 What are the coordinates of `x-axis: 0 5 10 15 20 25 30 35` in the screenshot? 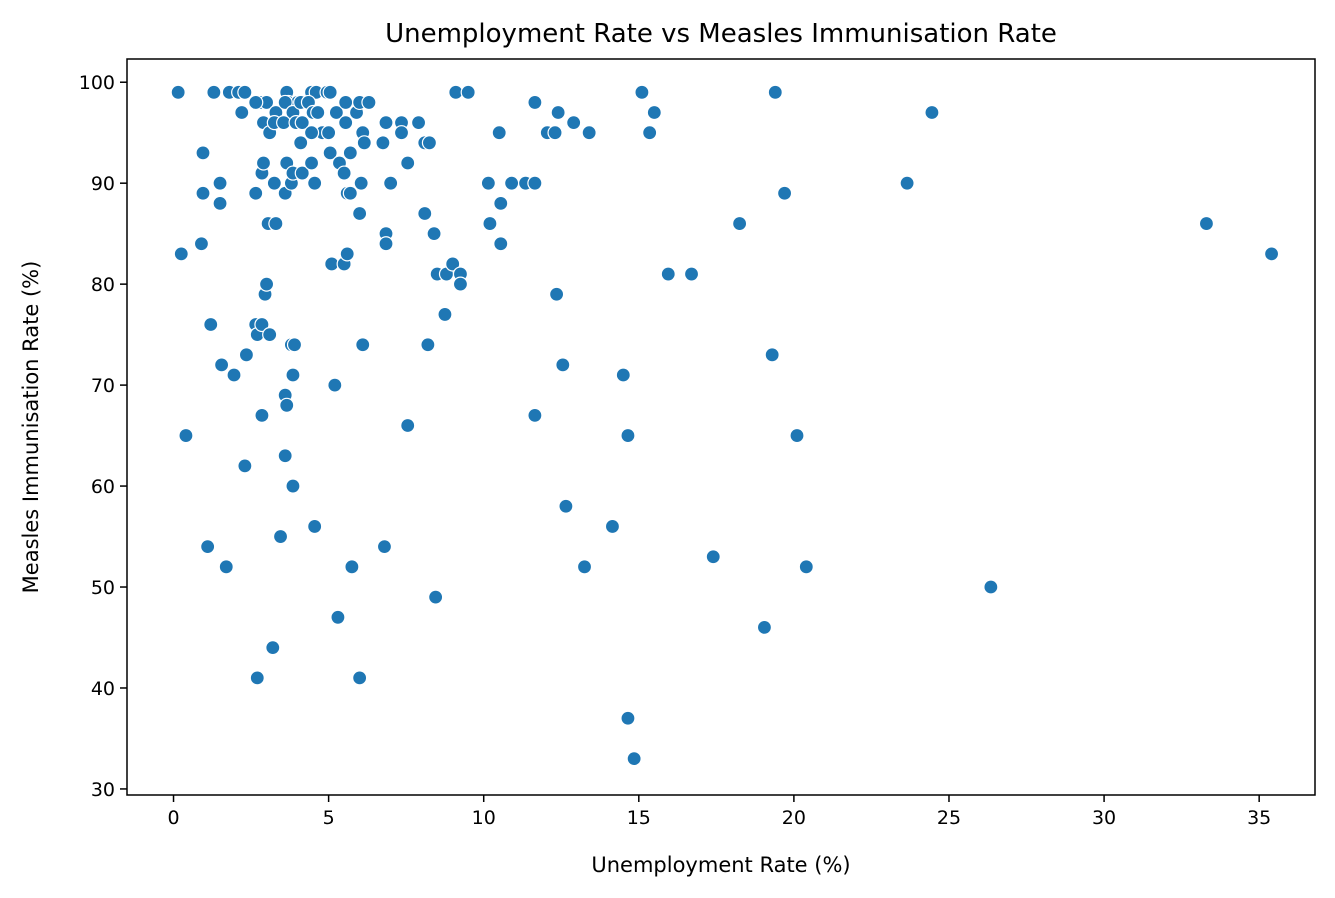 It's located at (719, 812).